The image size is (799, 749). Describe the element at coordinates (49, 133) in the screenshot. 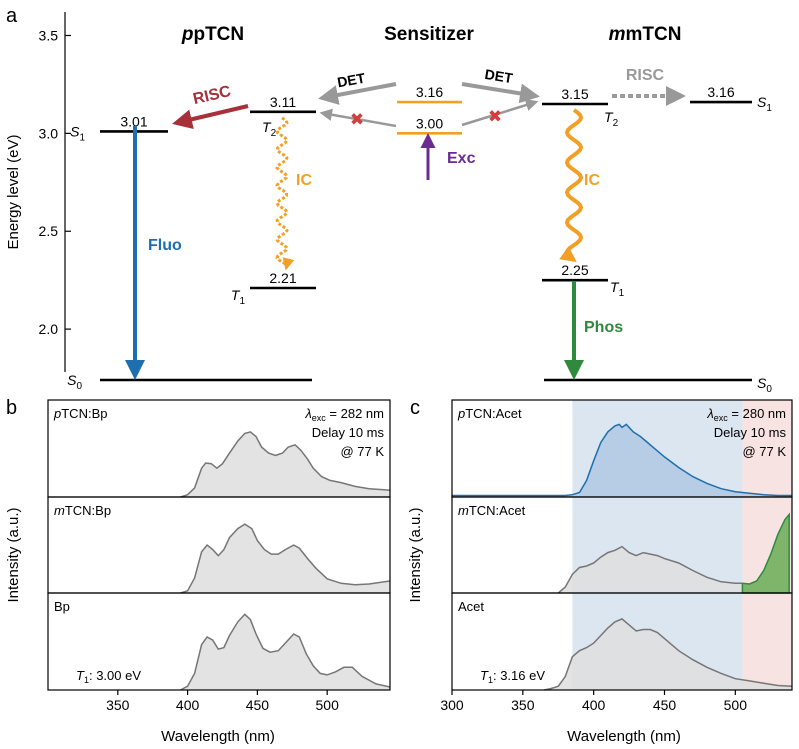

I see `y-tick-label: 3.0` at that location.